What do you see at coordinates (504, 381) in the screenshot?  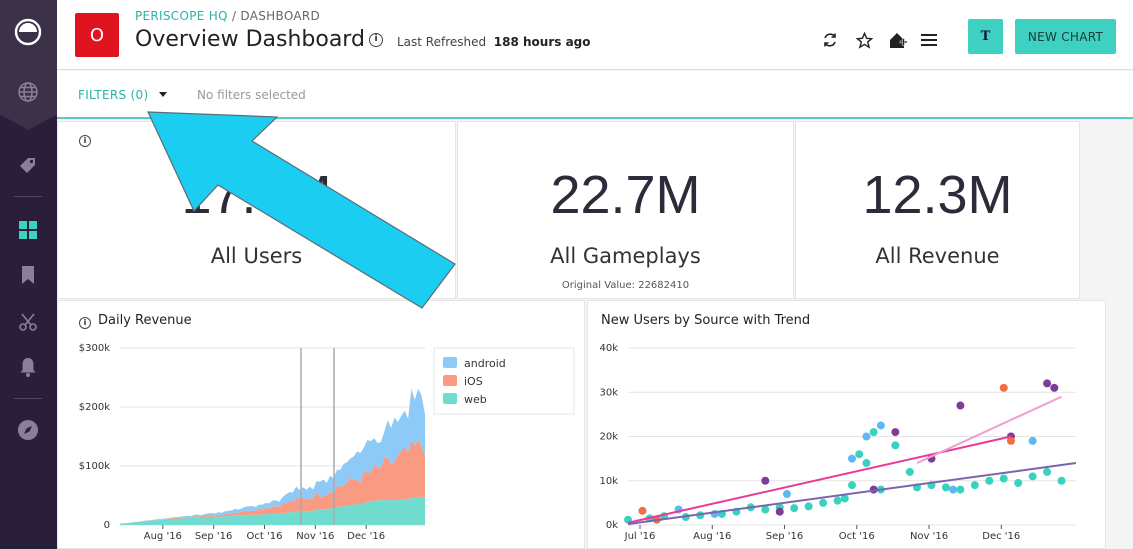 I see `legend-box` at bounding box center [504, 381].